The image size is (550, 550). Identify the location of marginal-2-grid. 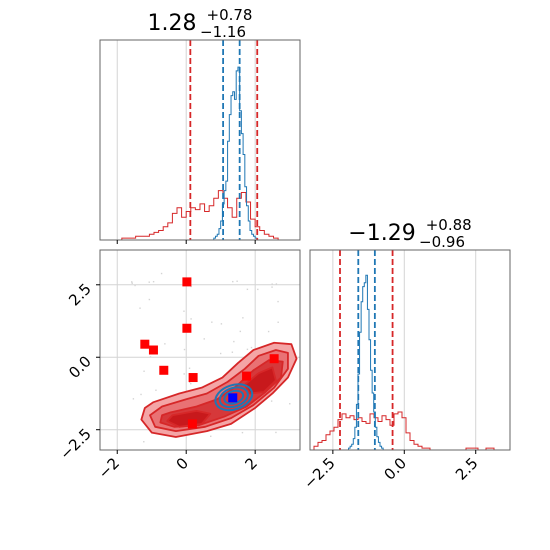
(404, 350).